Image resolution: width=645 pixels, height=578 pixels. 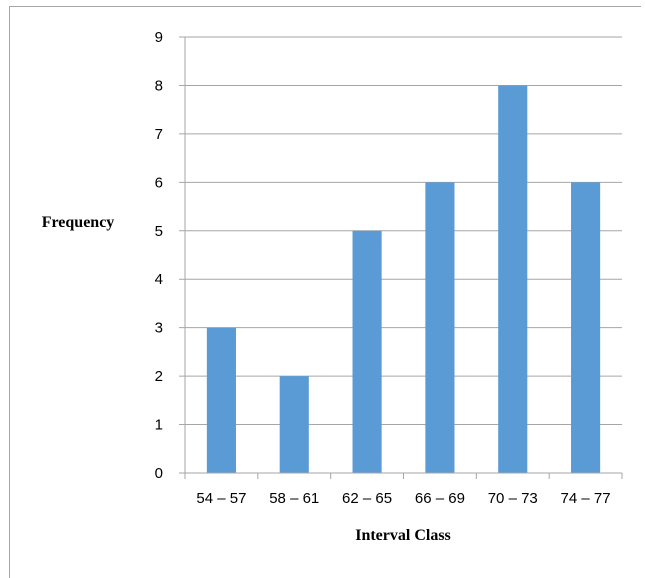 What do you see at coordinates (159, 85) in the screenshot?
I see `y-tick-label: 8` at bounding box center [159, 85].